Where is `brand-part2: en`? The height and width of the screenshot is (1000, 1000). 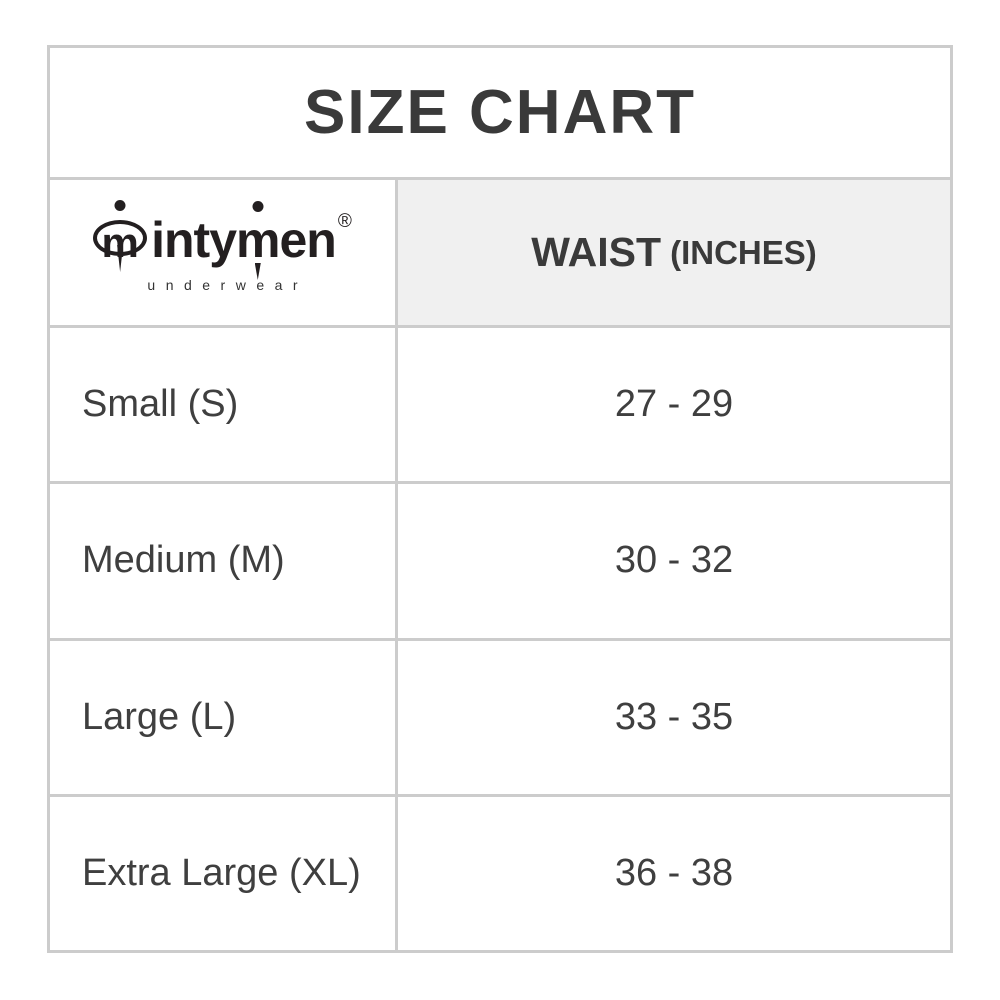 brand-part2: en is located at coordinates (308, 240).